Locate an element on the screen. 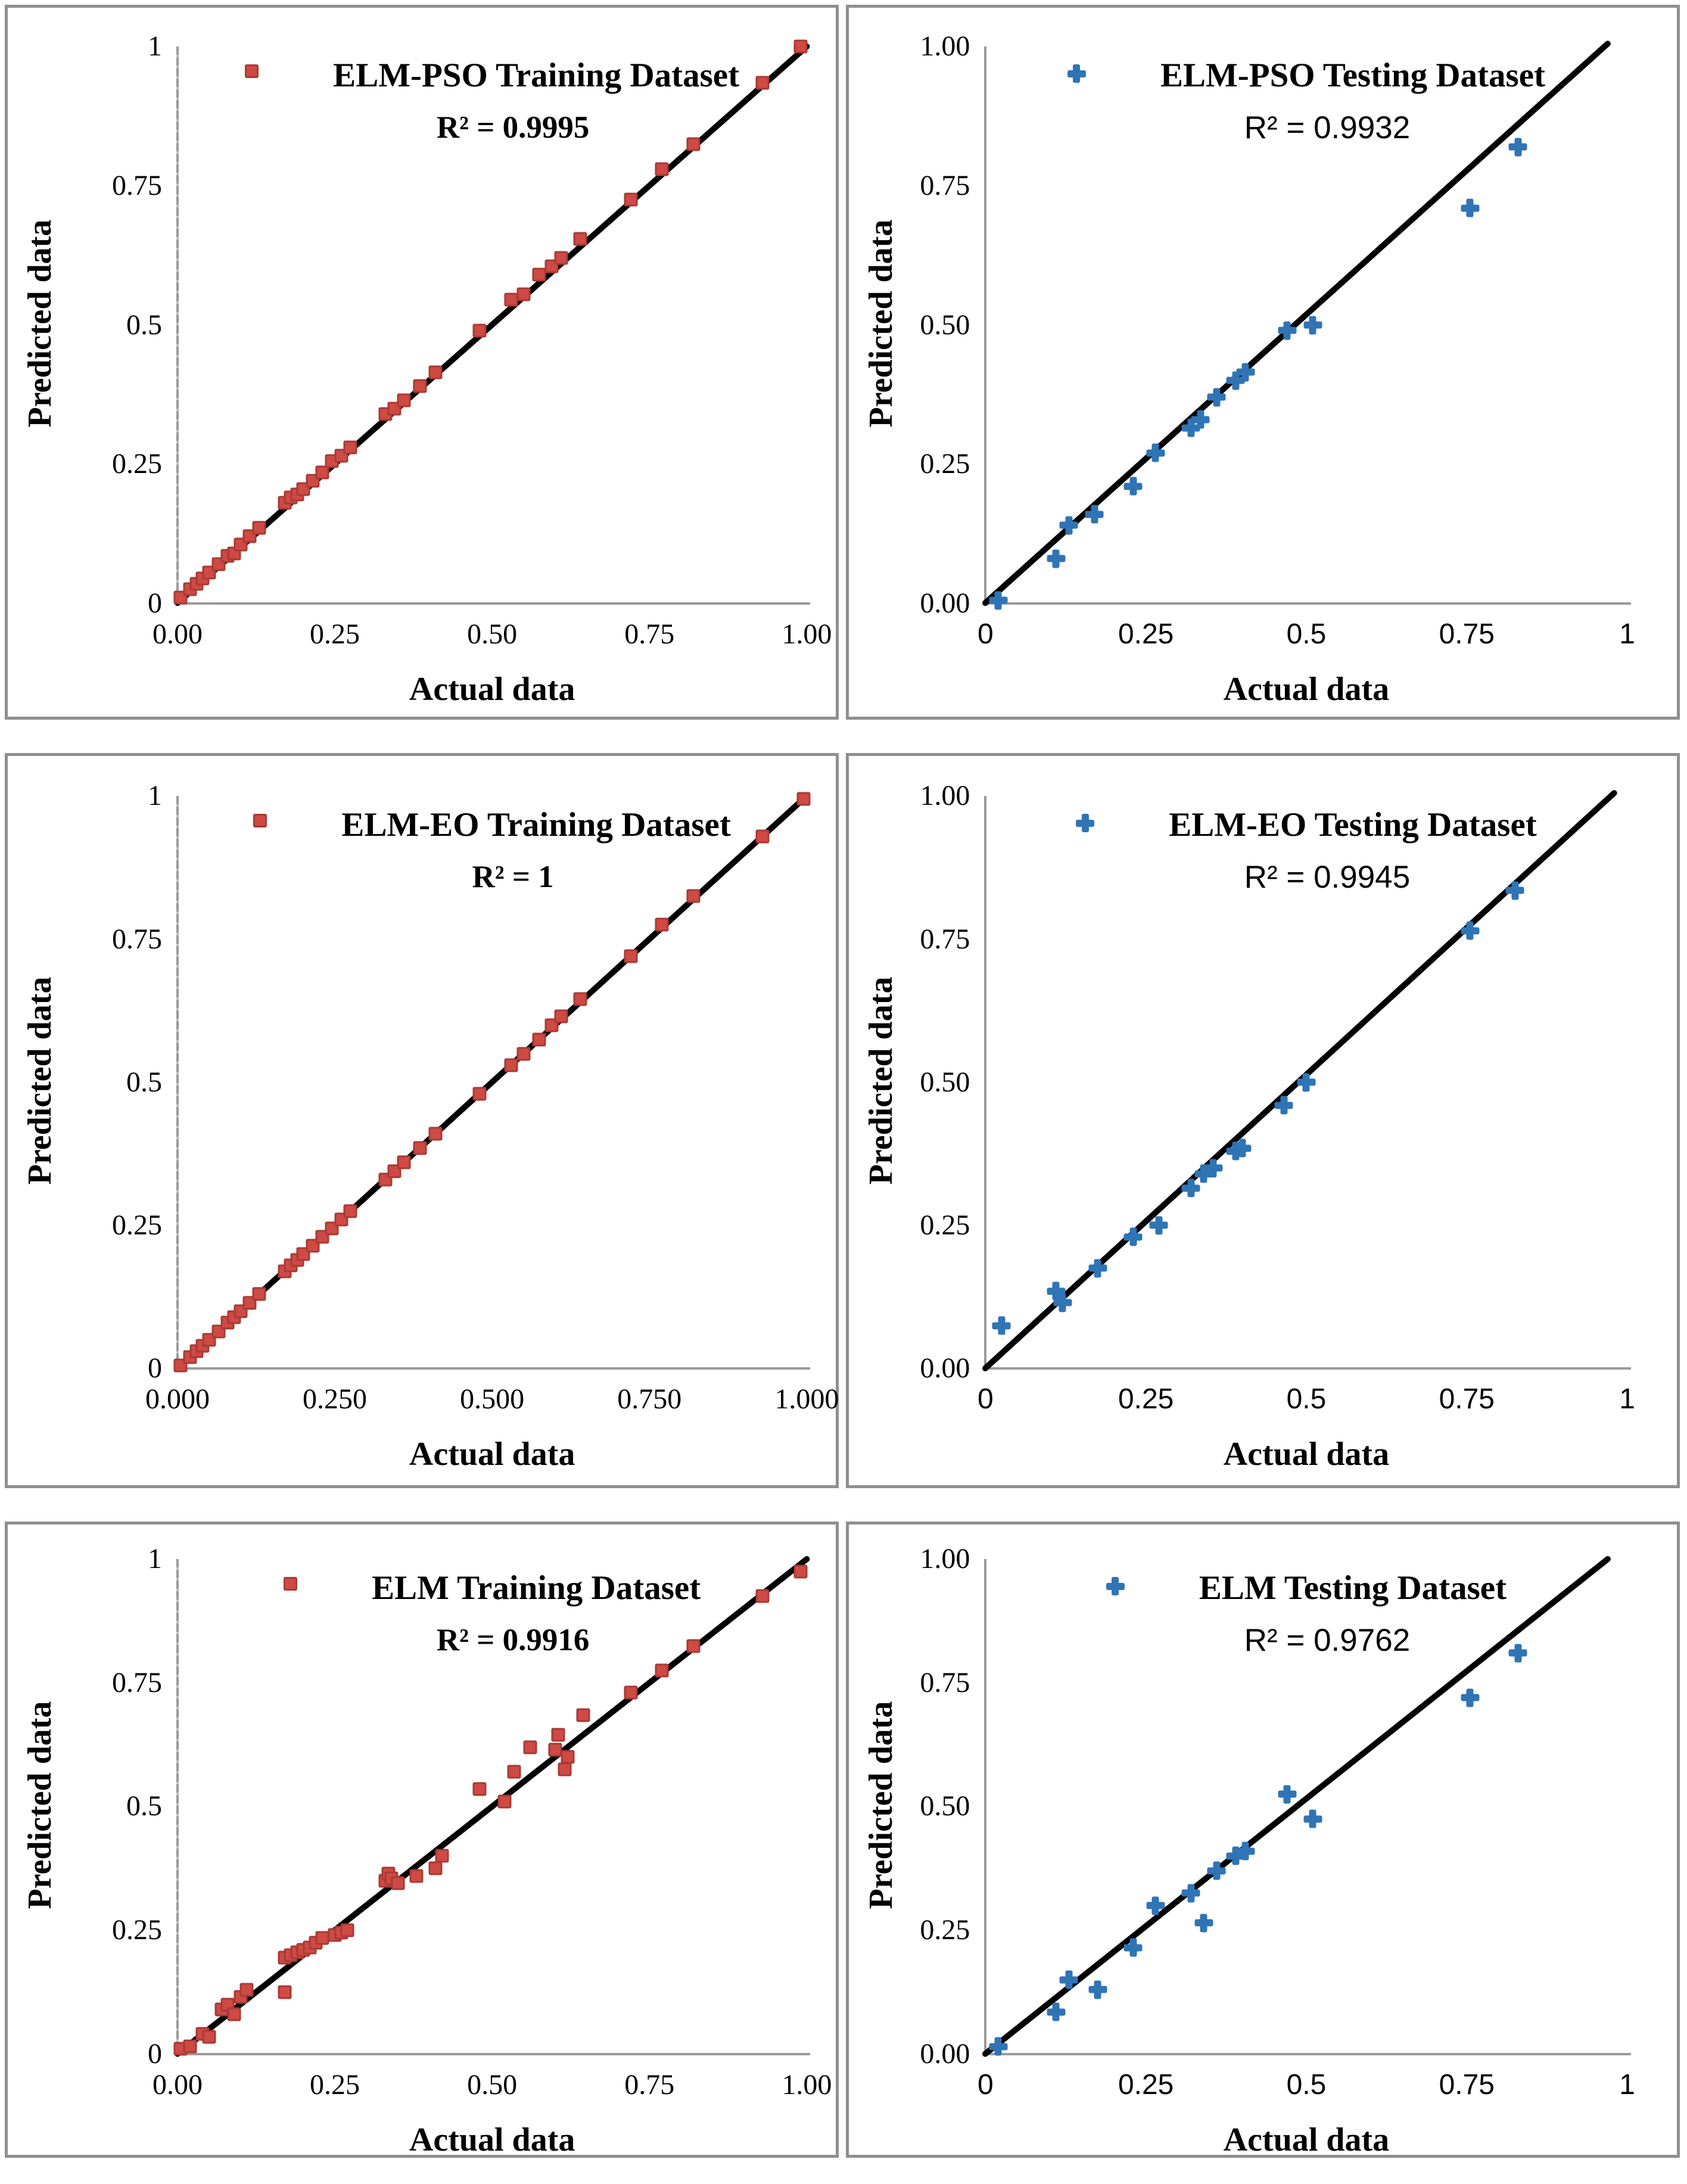 Image resolution: width=1687 pixels, height=2184 pixels. x-tick-label: 0.000 is located at coordinates (177, 1399).